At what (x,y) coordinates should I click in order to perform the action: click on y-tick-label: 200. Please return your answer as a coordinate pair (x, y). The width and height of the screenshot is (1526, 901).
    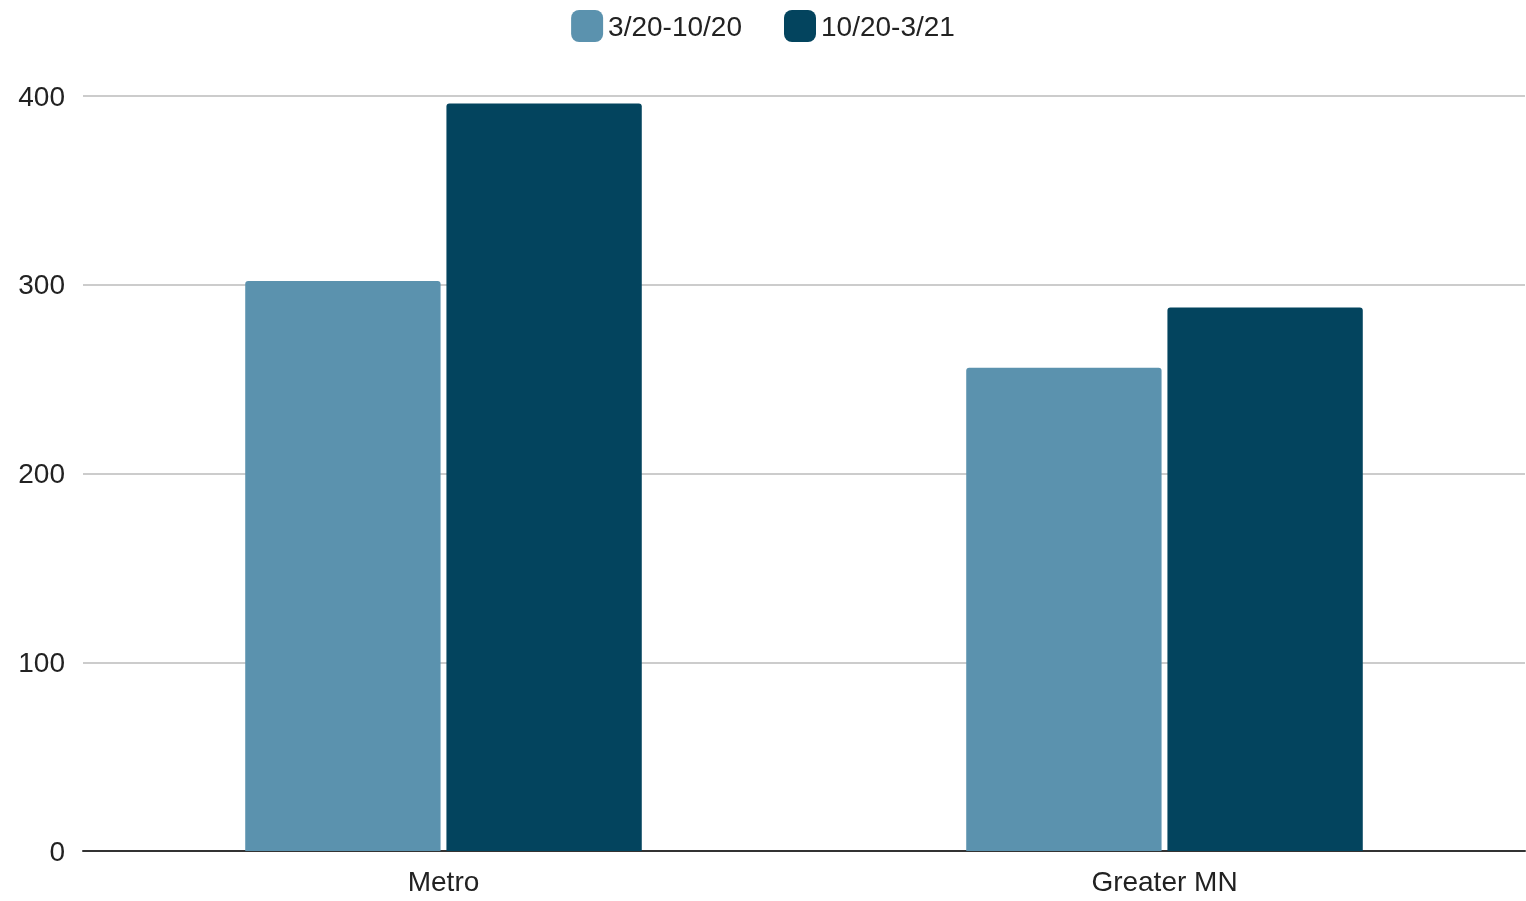
    Looking at the image, I should click on (41, 473).